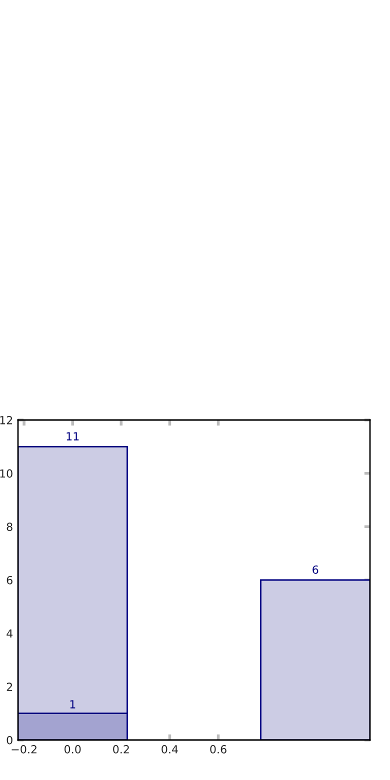 Image resolution: width=390 pixels, height=780 pixels. Describe the element at coordinates (218, 749) in the screenshot. I see `x-tick-label: 0.6` at that location.